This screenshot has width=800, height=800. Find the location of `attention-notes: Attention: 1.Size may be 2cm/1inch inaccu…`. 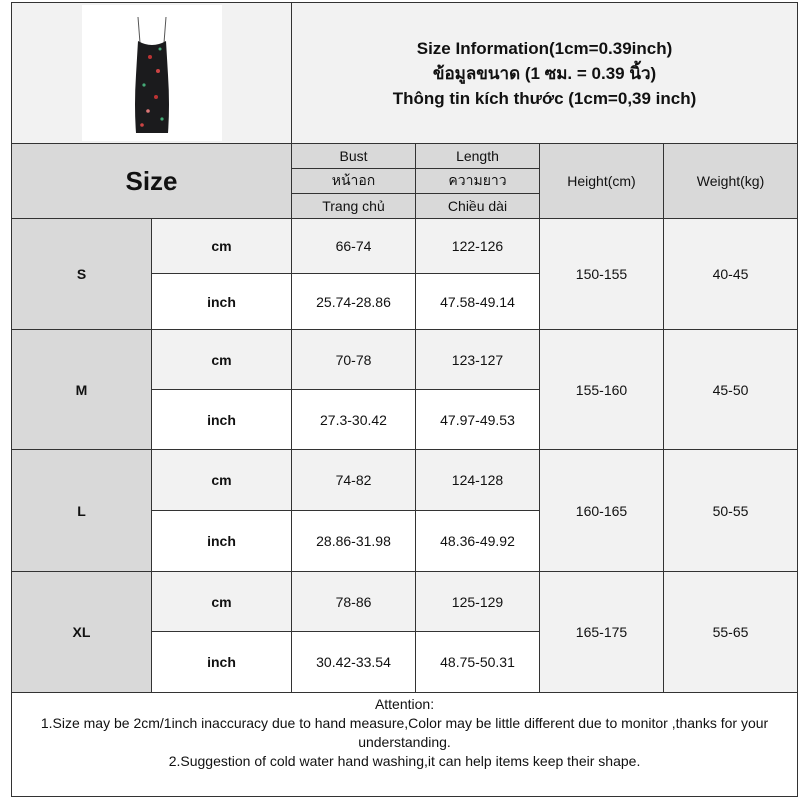

attention-notes: Attention: 1.Size may be 2cm/1inch inaccu… is located at coordinates (404, 744).